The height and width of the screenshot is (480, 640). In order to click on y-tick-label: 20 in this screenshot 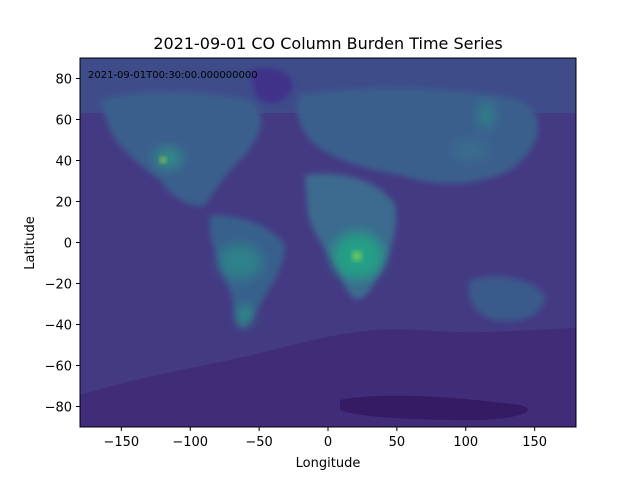, I will do `click(63, 203)`.